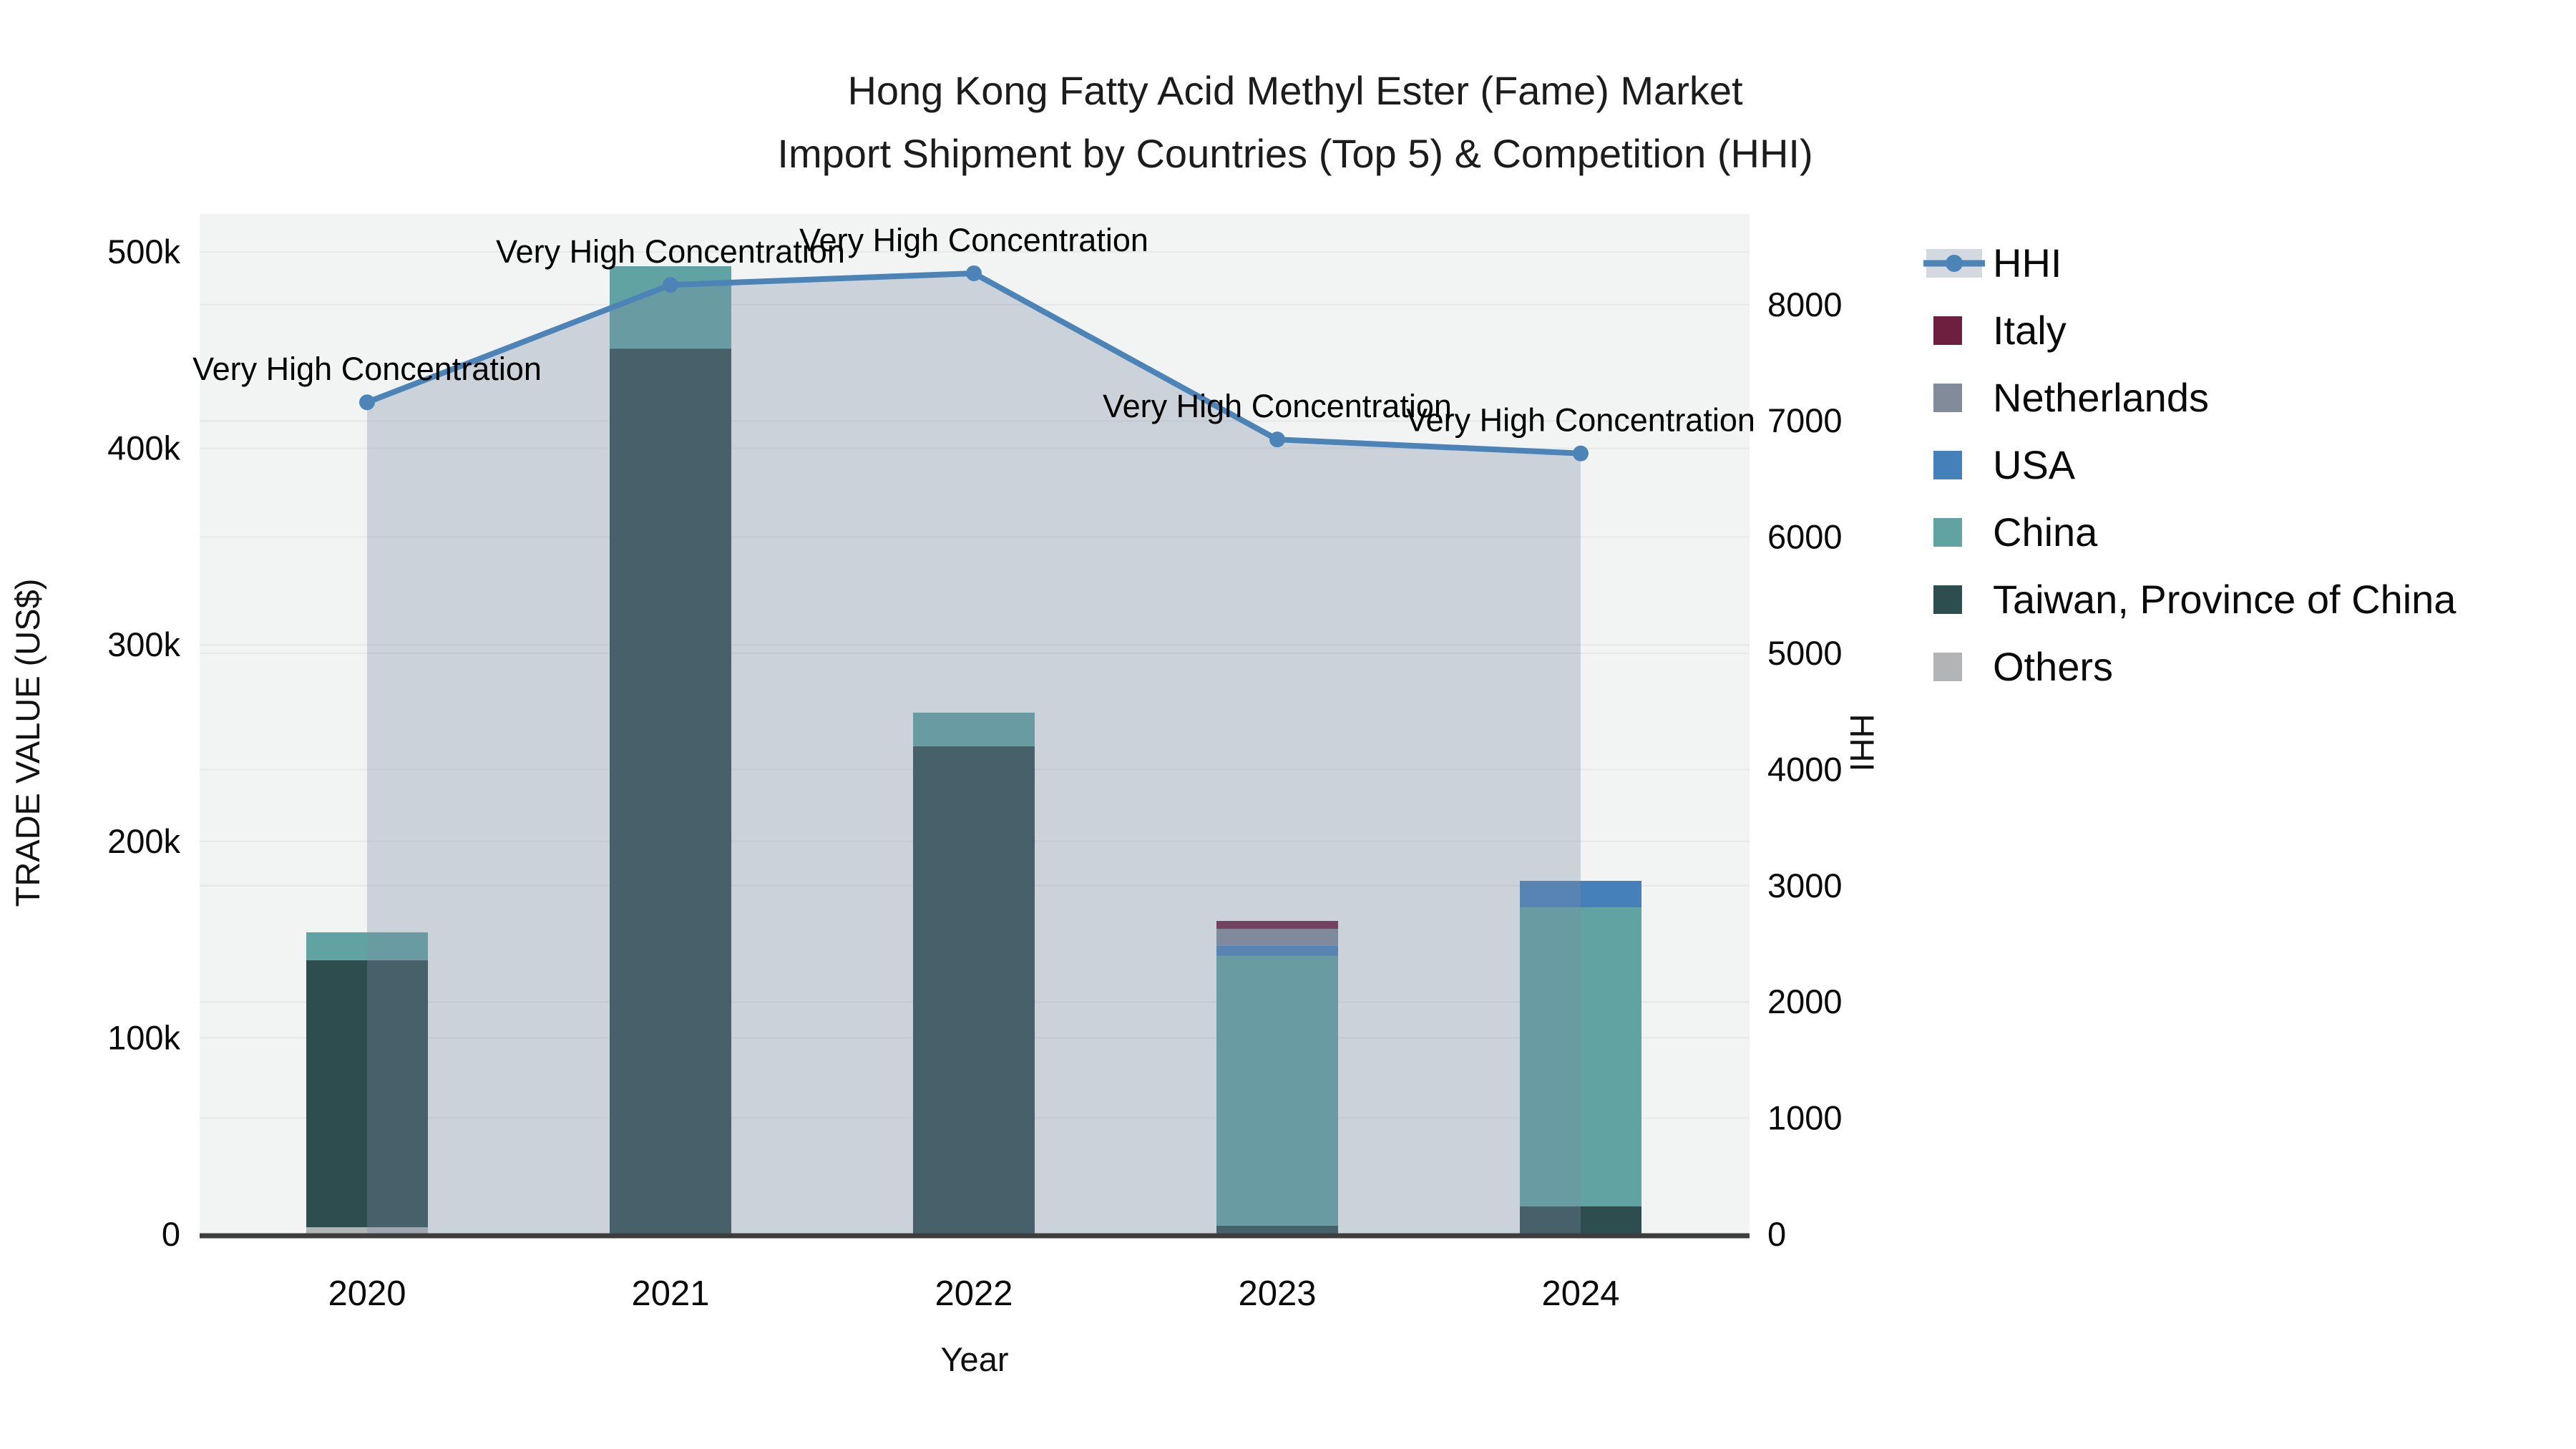 This screenshot has height=1449, width=2576. Describe the element at coordinates (1805, 1001) in the screenshot. I see `y-right-tick-2000: 2000` at that location.